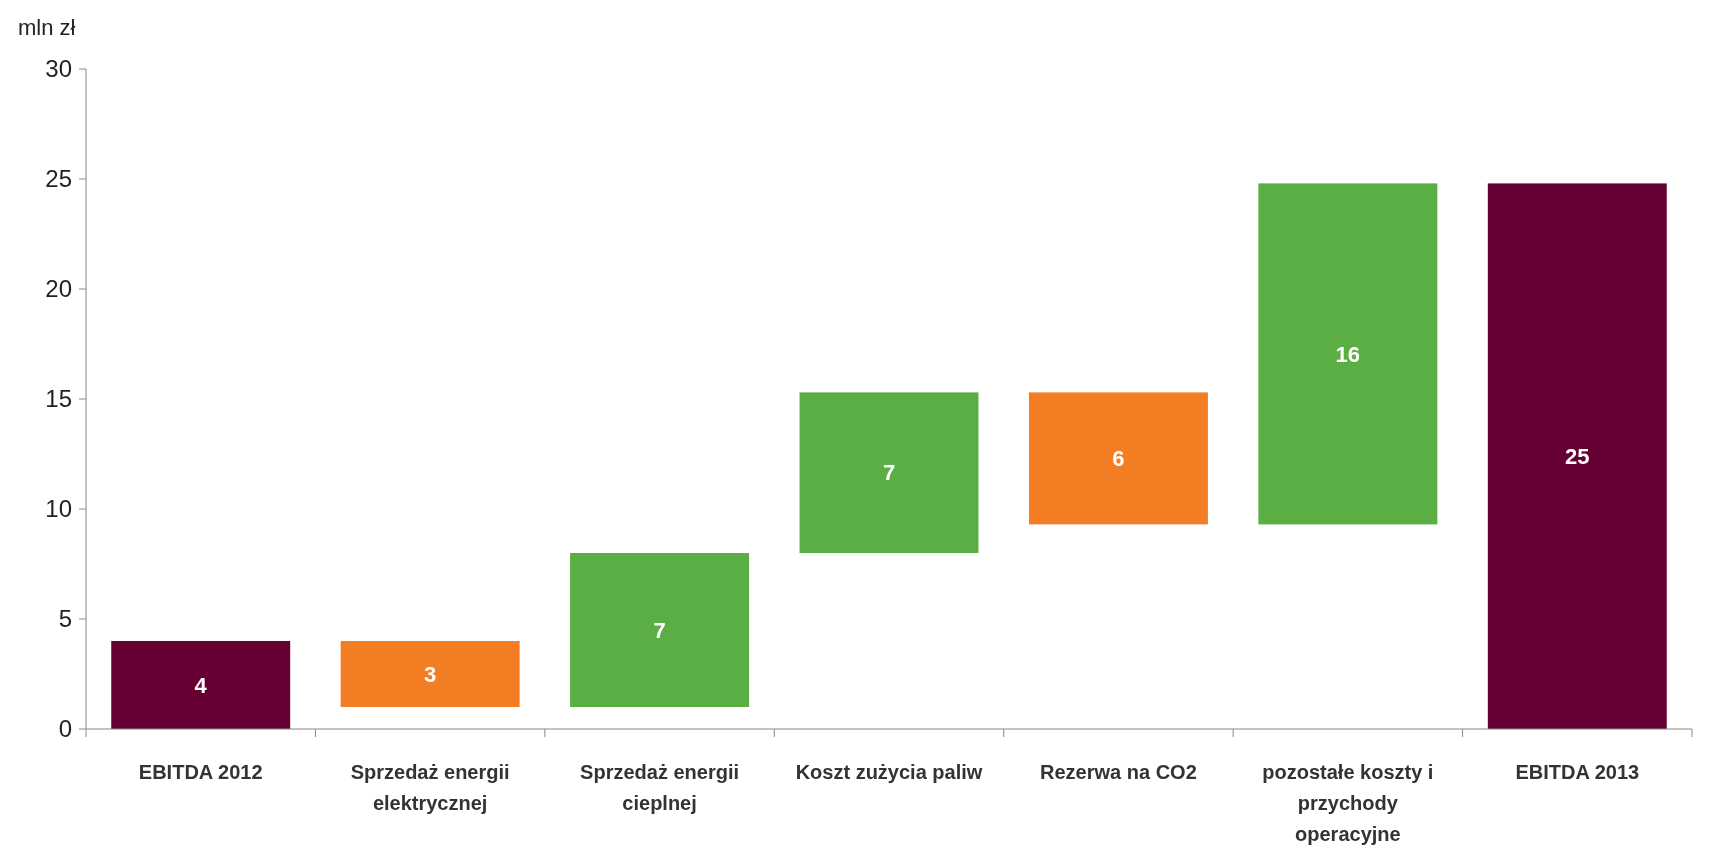 This screenshot has width=1710, height=862. I want to click on y-tick-label: 20, so click(58, 289).